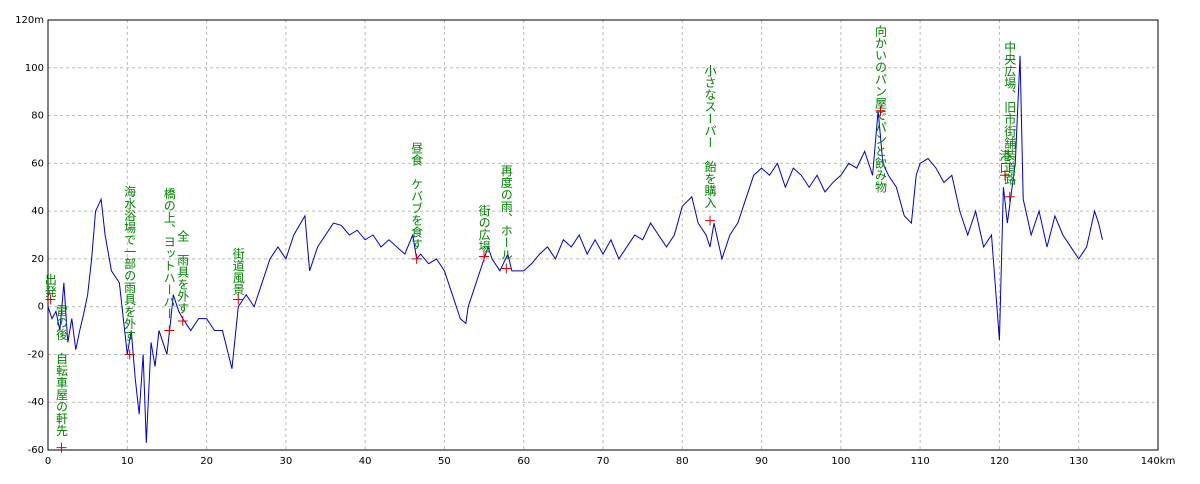  I want to click on x-tick-label: 120, so click(999, 461).